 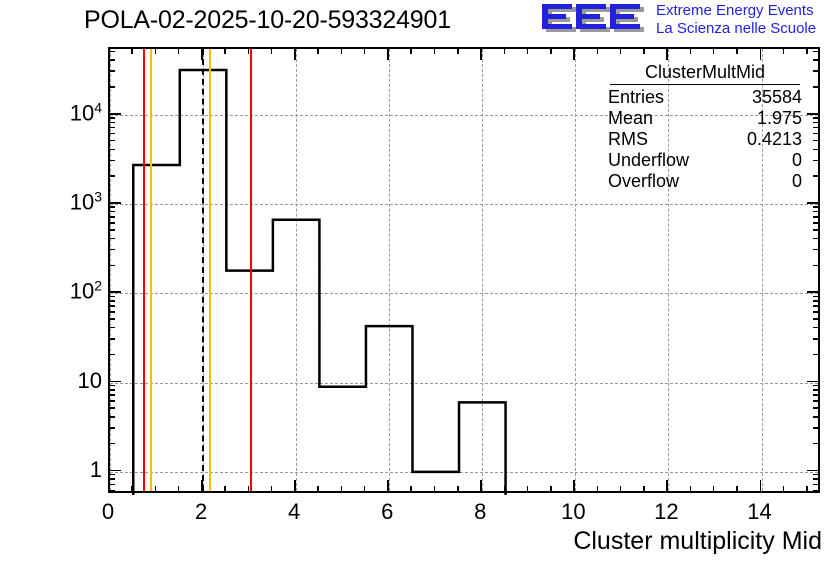 What do you see at coordinates (796, 181) in the screenshot?
I see `stats-row-value: 0` at bounding box center [796, 181].